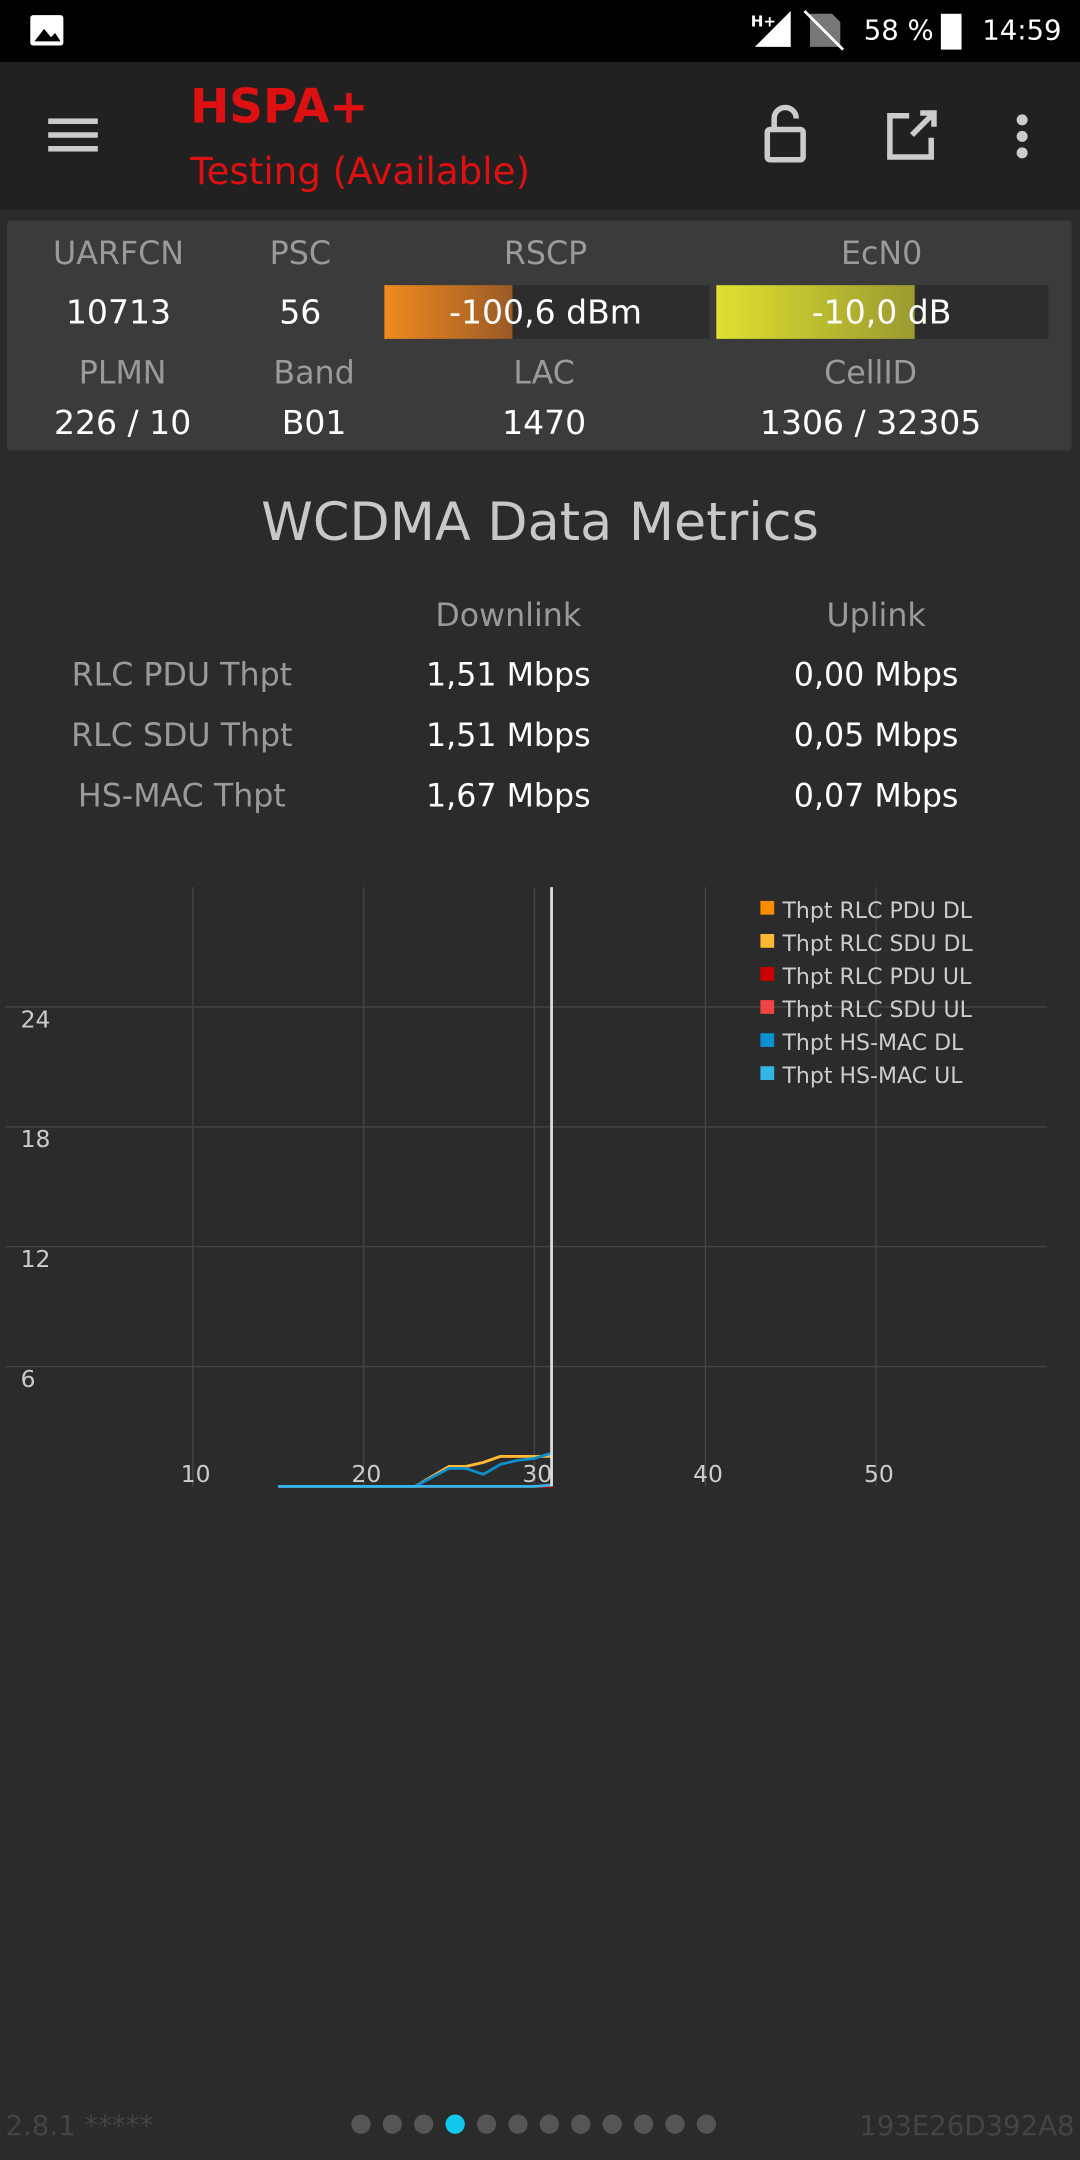  I want to click on legend-label: Thpt RLC PDU DL, so click(876, 911).